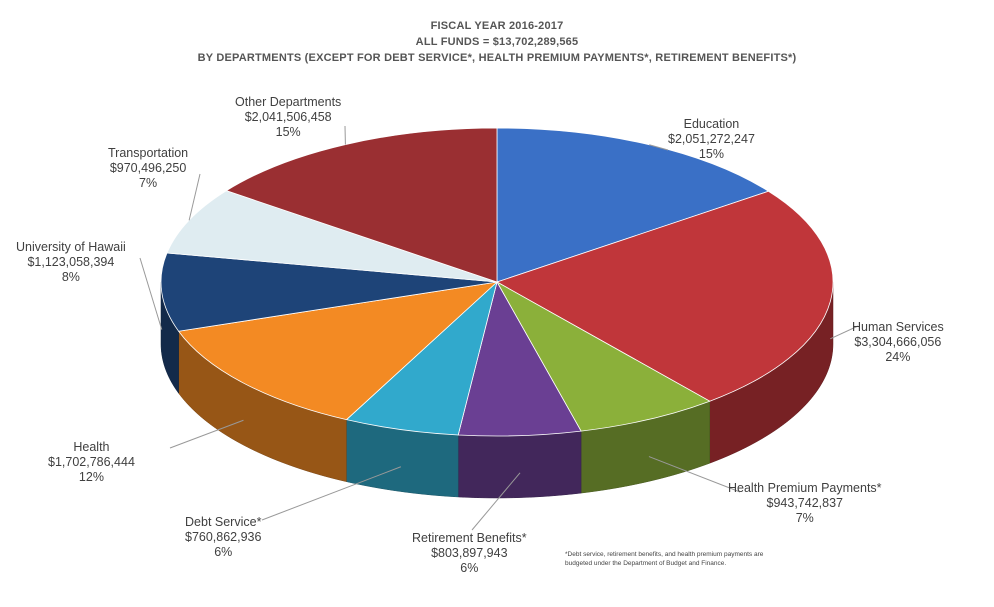  What do you see at coordinates (223, 522) in the screenshot?
I see `label-debt-service-name: Debt Service*` at bounding box center [223, 522].